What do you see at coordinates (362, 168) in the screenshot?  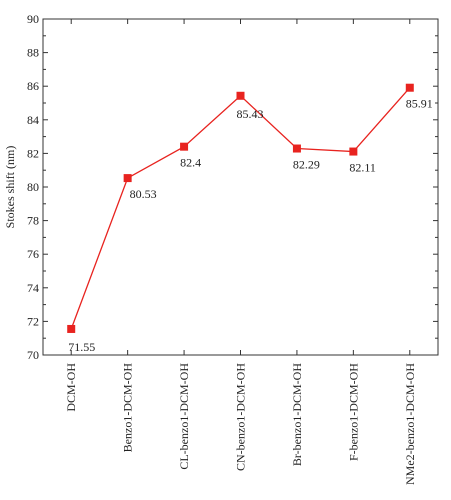 I see `data-label: 82.11` at bounding box center [362, 168].